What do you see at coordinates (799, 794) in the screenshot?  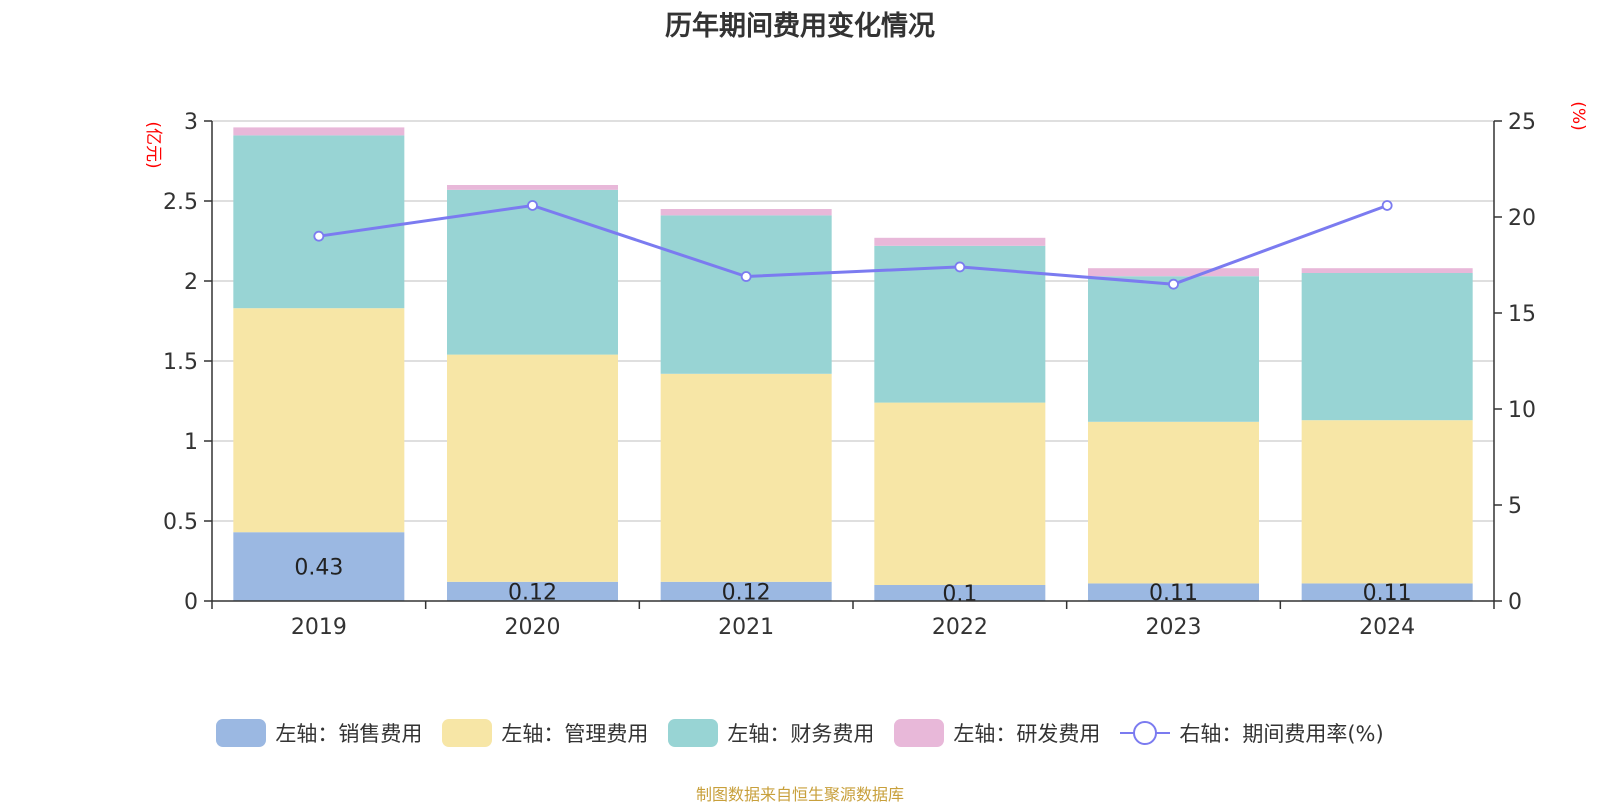 I see `source-note: 制图数据来自恒生聚源数据库` at bounding box center [799, 794].